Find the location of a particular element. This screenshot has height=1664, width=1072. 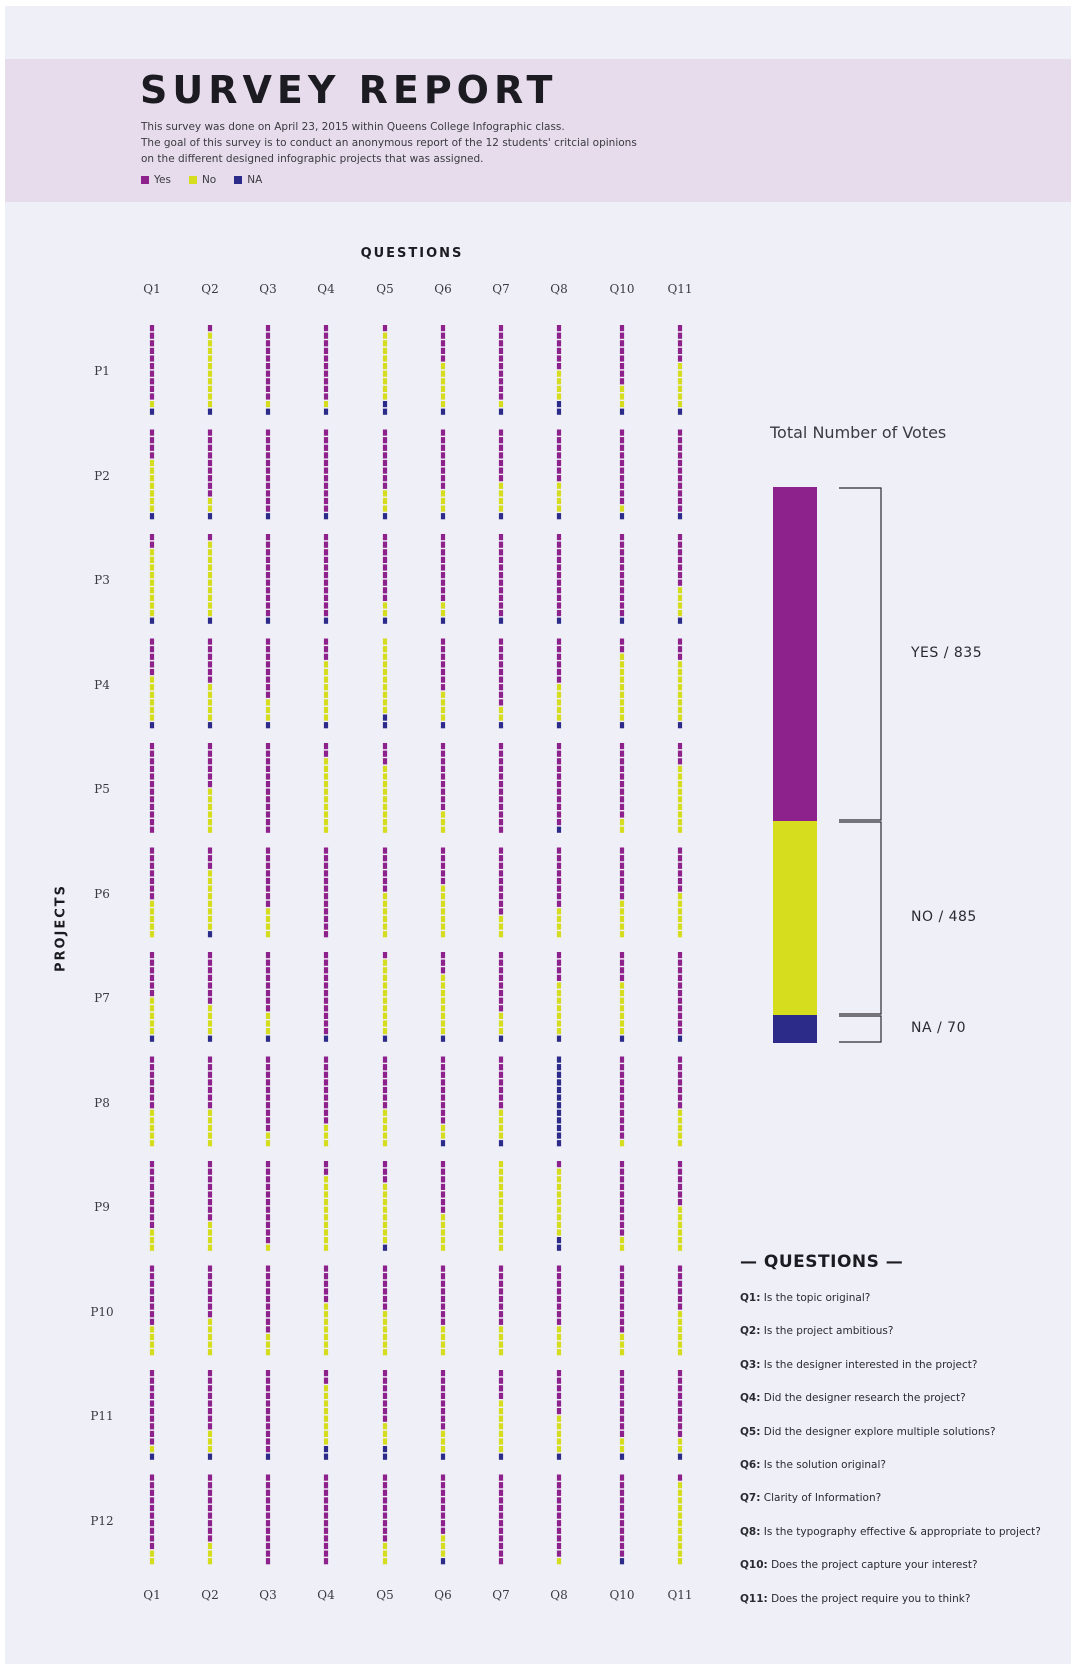

question-item-q2: Q2: Is the project ambitious? is located at coordinates (816, 1331).